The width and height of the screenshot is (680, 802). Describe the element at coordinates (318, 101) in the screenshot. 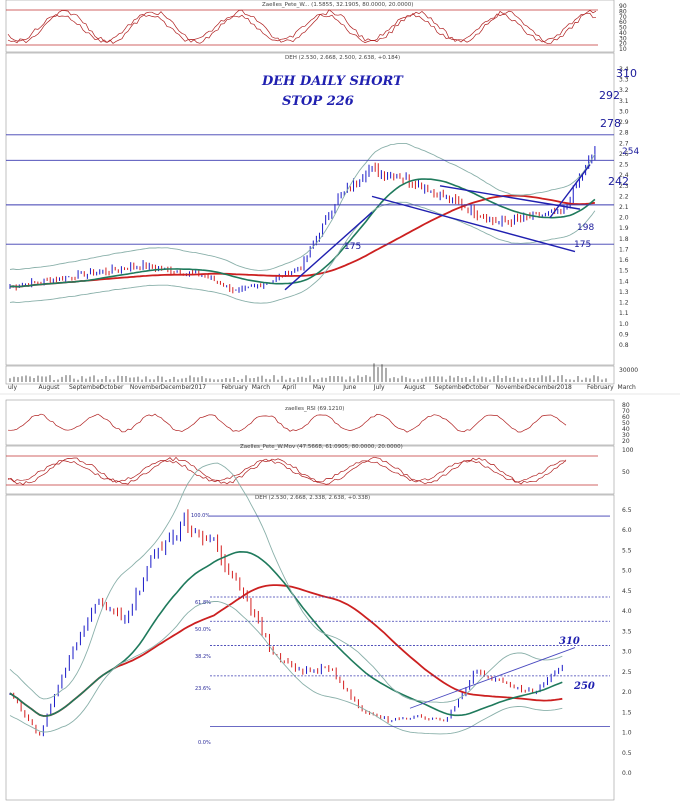

I see `chart-subtitle: STOP 226` at that location.